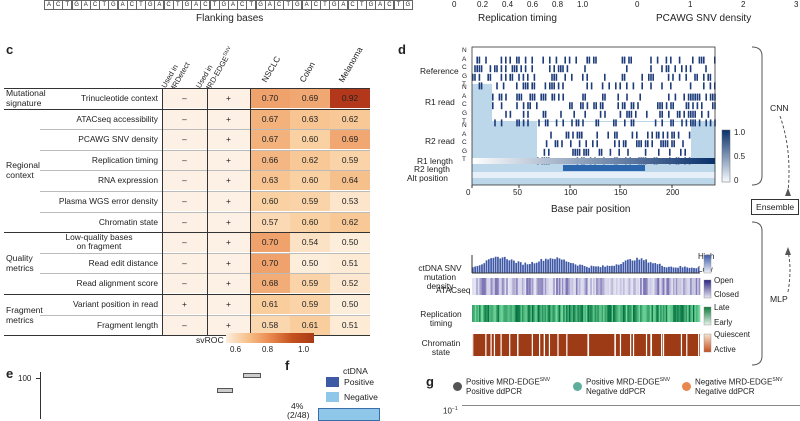  What do you see at coordinates (350, 324) in the screenshot?
I see `melanoma-cell: 0.51` at bounding box center [350, 324].